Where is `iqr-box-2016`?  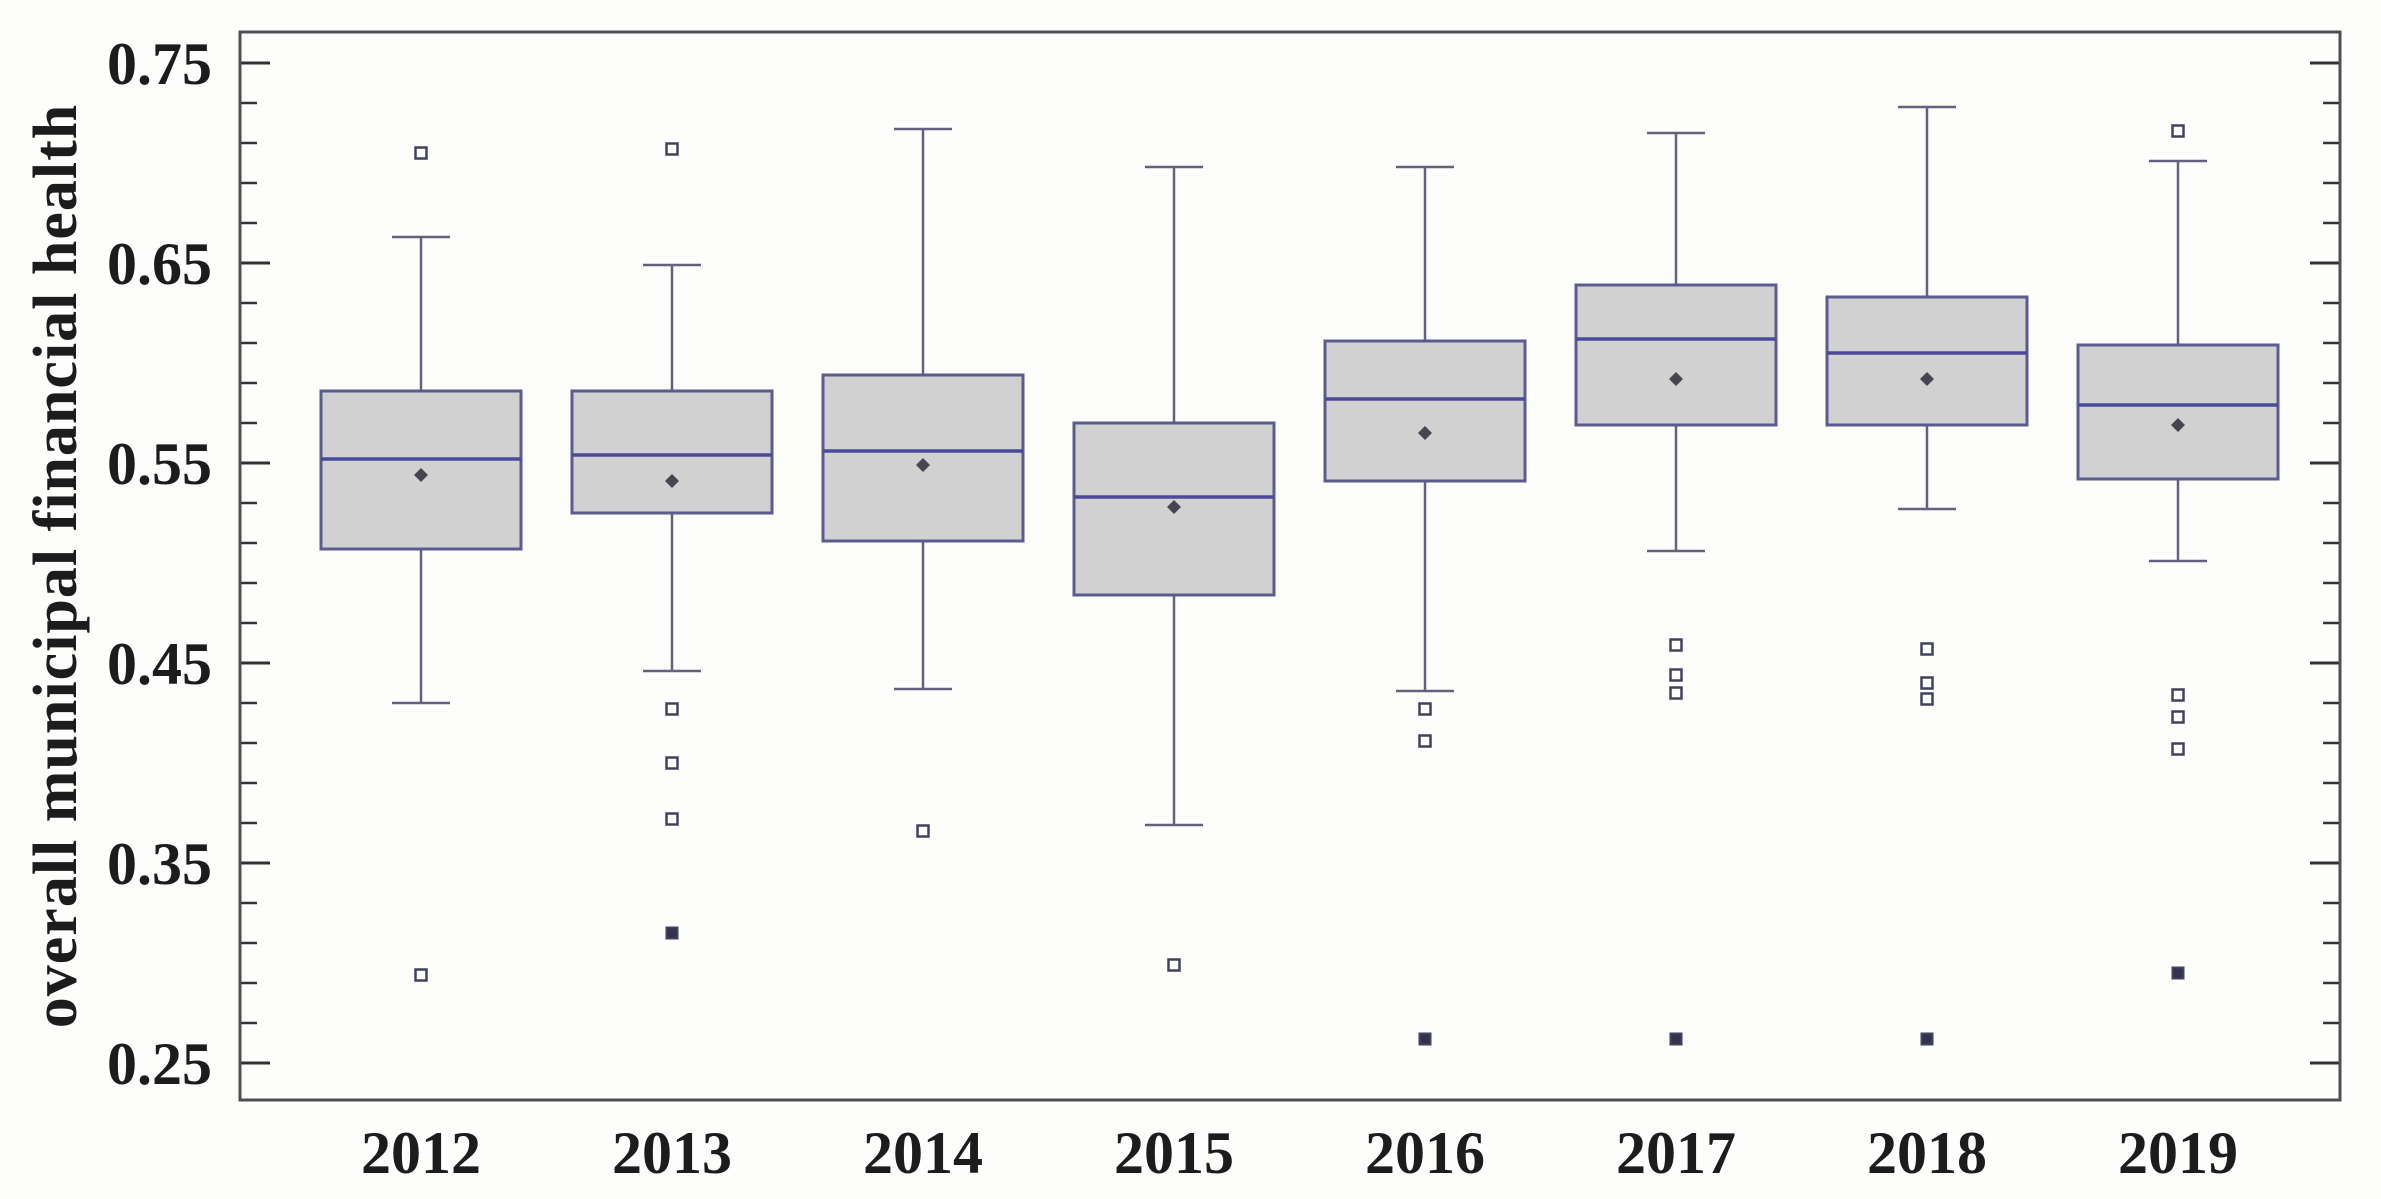
iqr-box-2016 is located at coordinates (1425, 411).